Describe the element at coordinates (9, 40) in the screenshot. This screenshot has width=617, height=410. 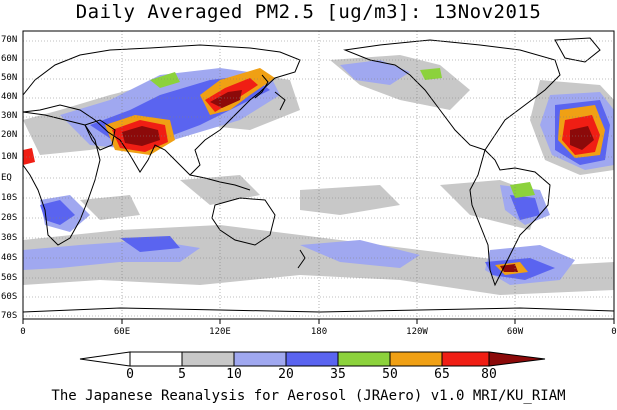
I see `lat-label: 70N` at that location.